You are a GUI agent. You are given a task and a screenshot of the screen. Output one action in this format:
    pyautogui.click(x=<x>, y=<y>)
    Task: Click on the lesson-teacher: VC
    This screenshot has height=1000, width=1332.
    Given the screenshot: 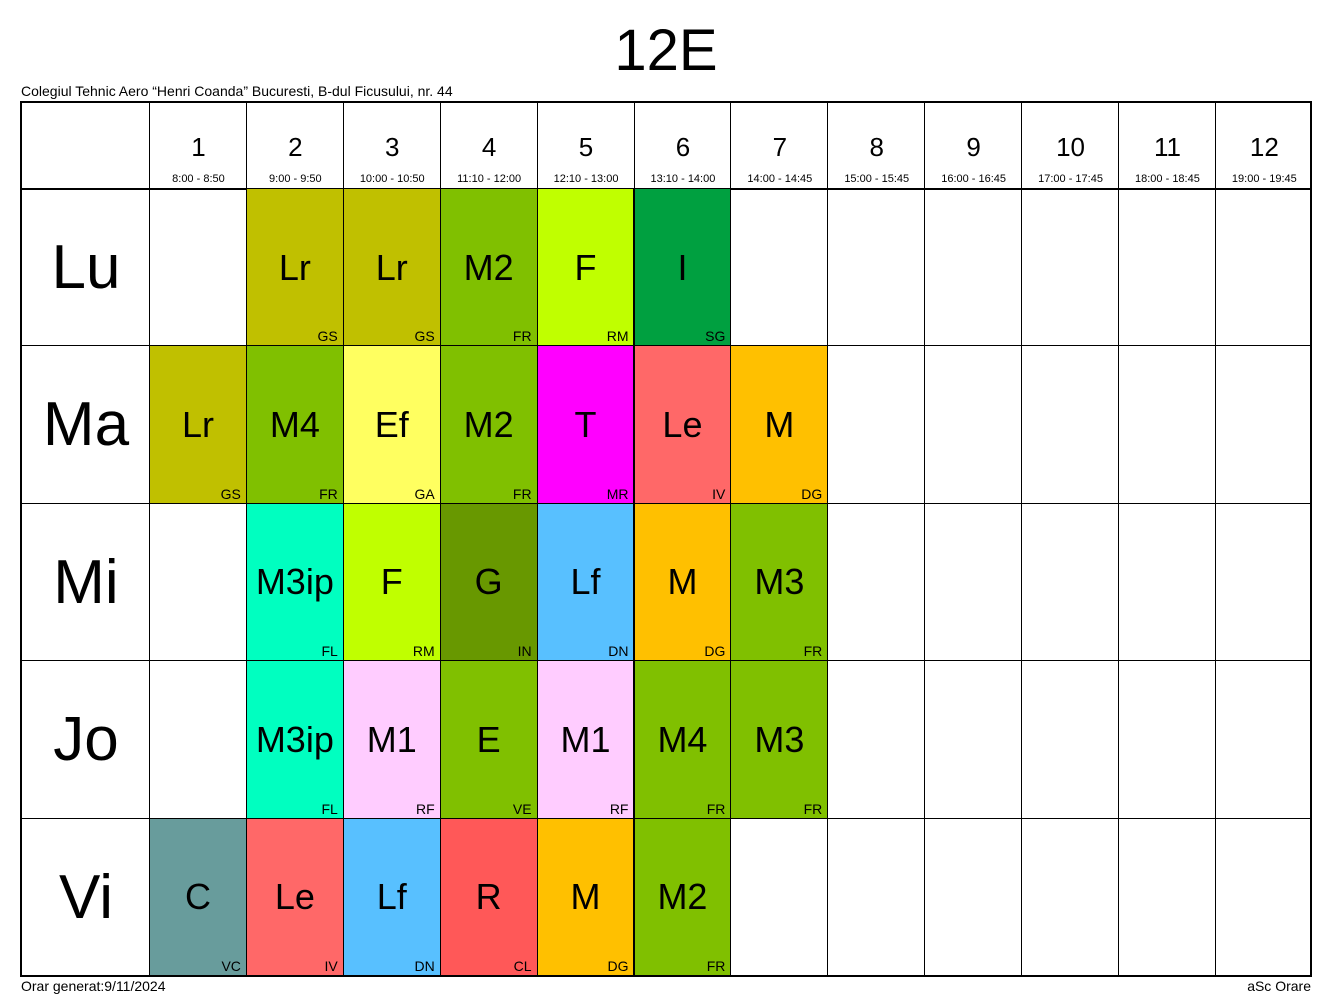 What is the action you would take?
    pyautogui.click(x=231, y=965)
    